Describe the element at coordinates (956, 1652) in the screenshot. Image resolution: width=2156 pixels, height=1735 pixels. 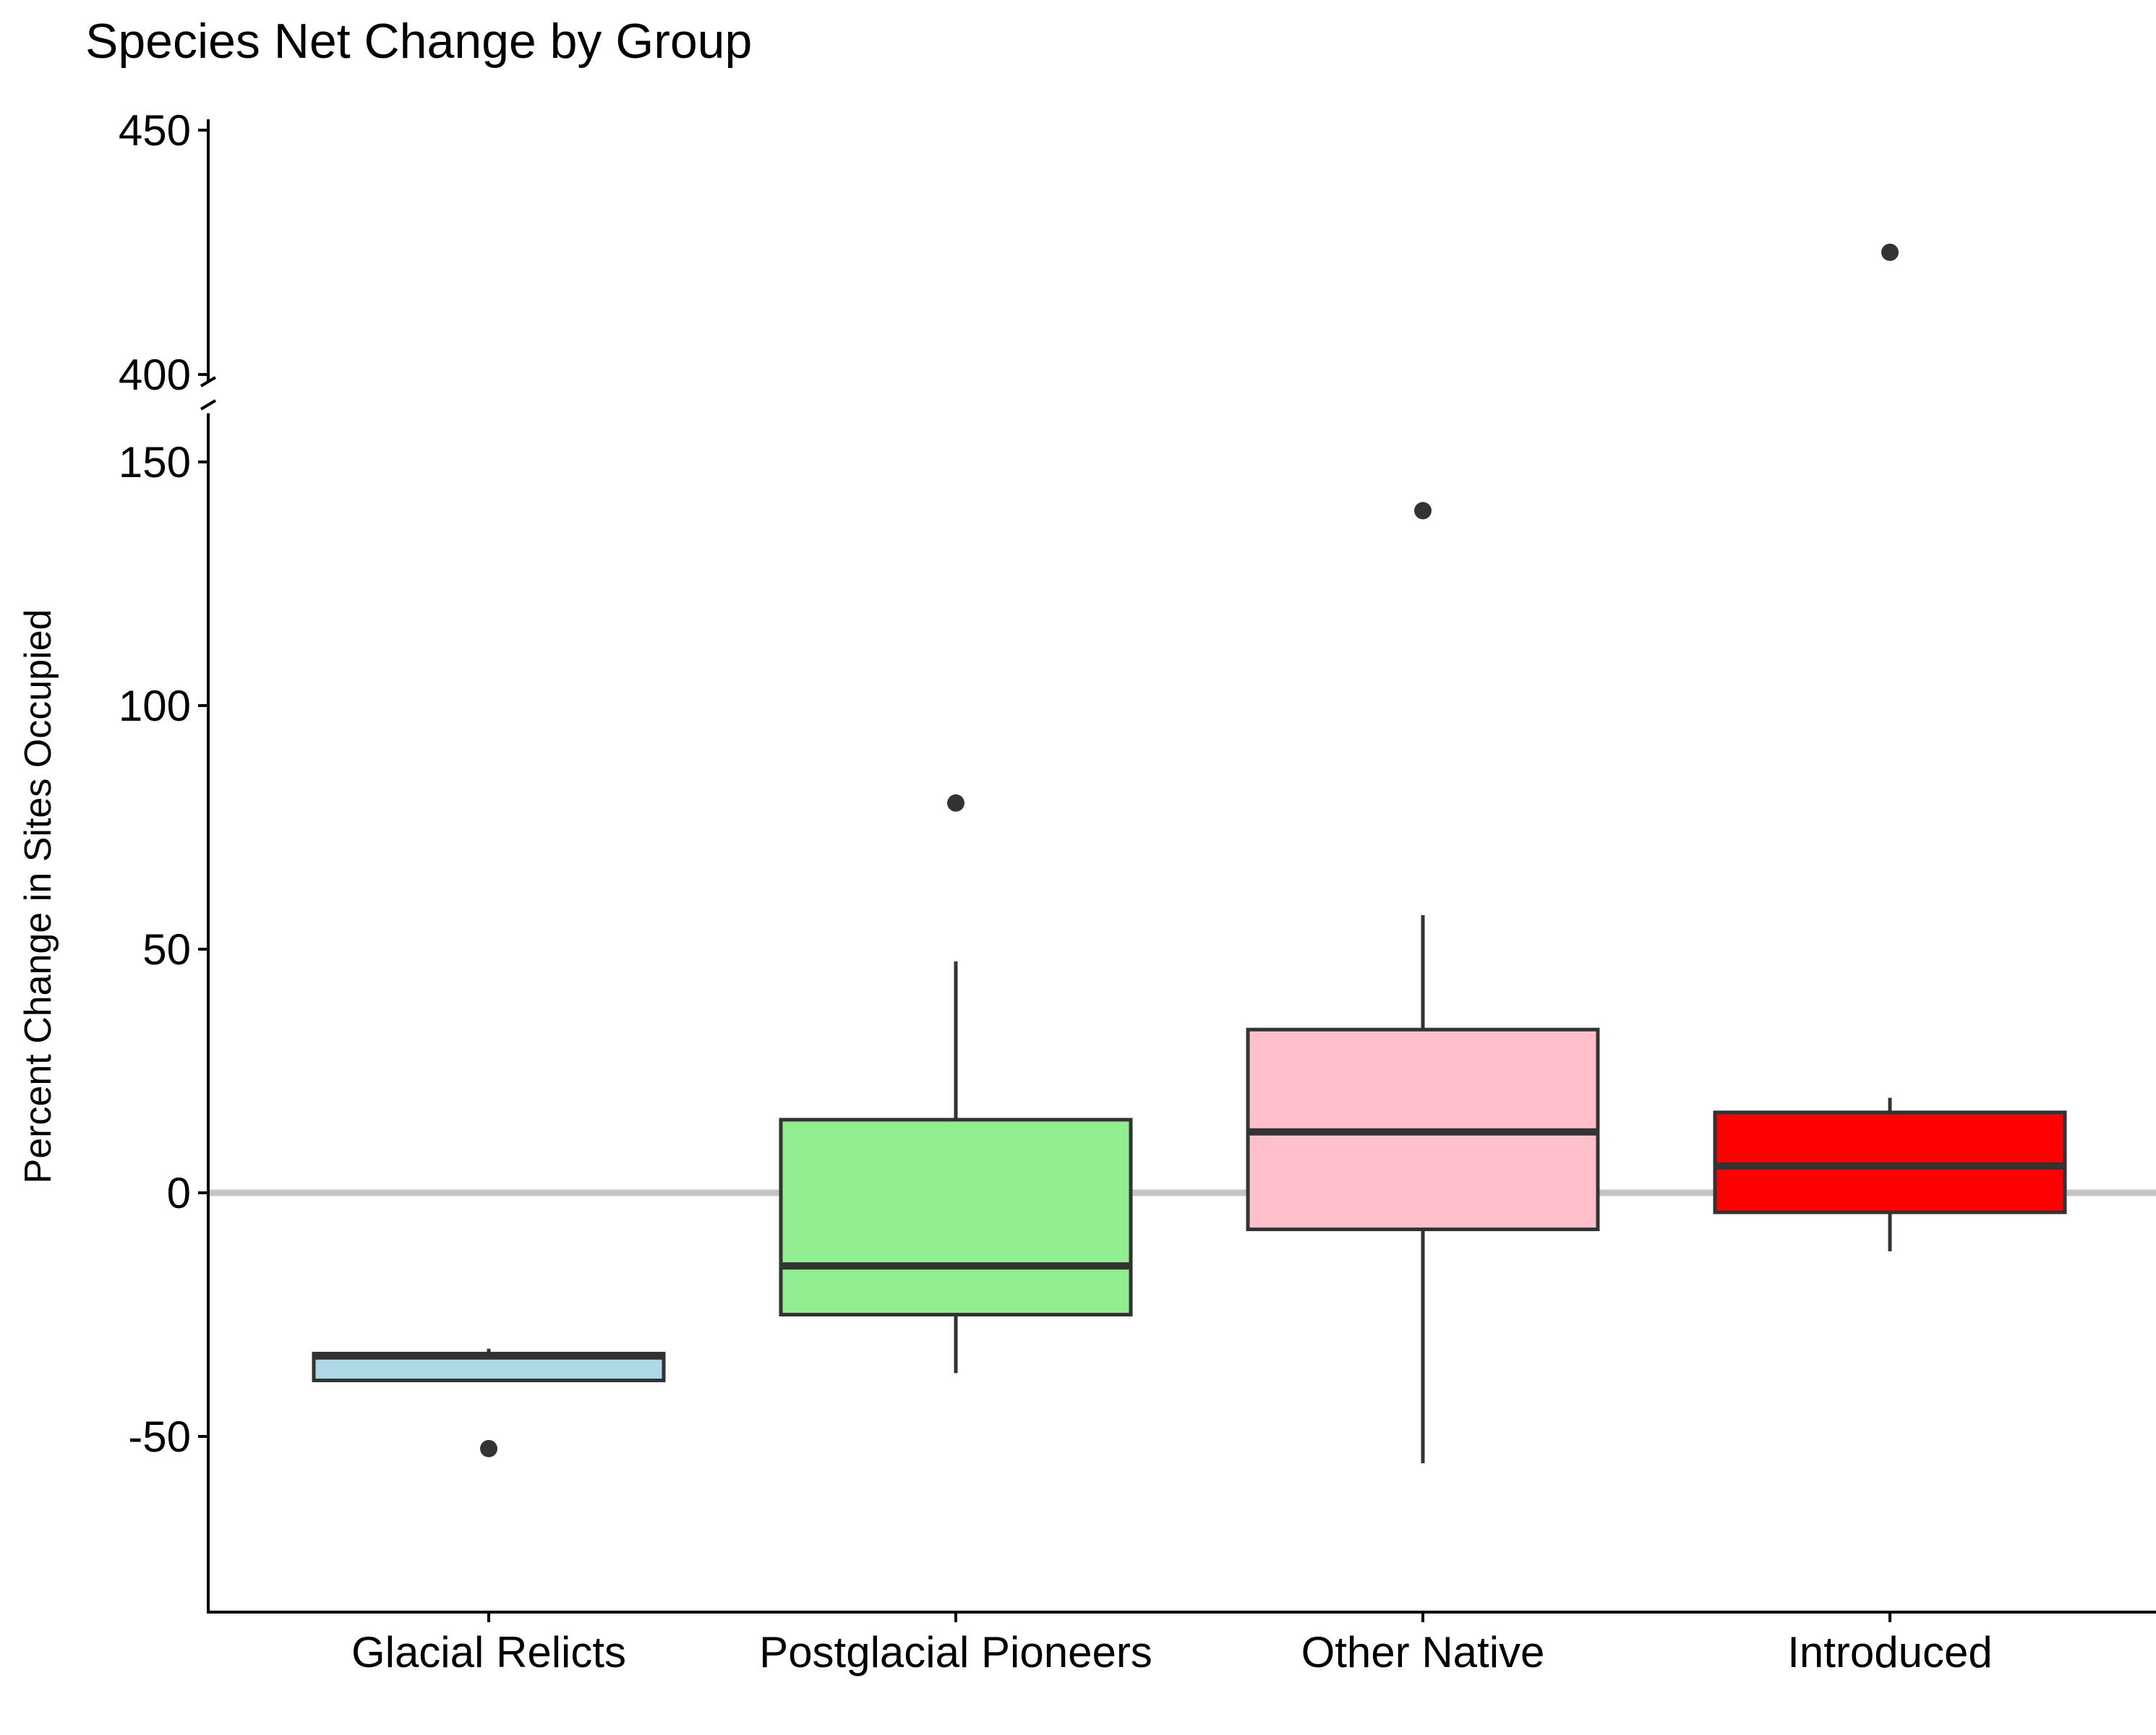
I see `x-tick-label: Postglacial Pioneers` at that location.